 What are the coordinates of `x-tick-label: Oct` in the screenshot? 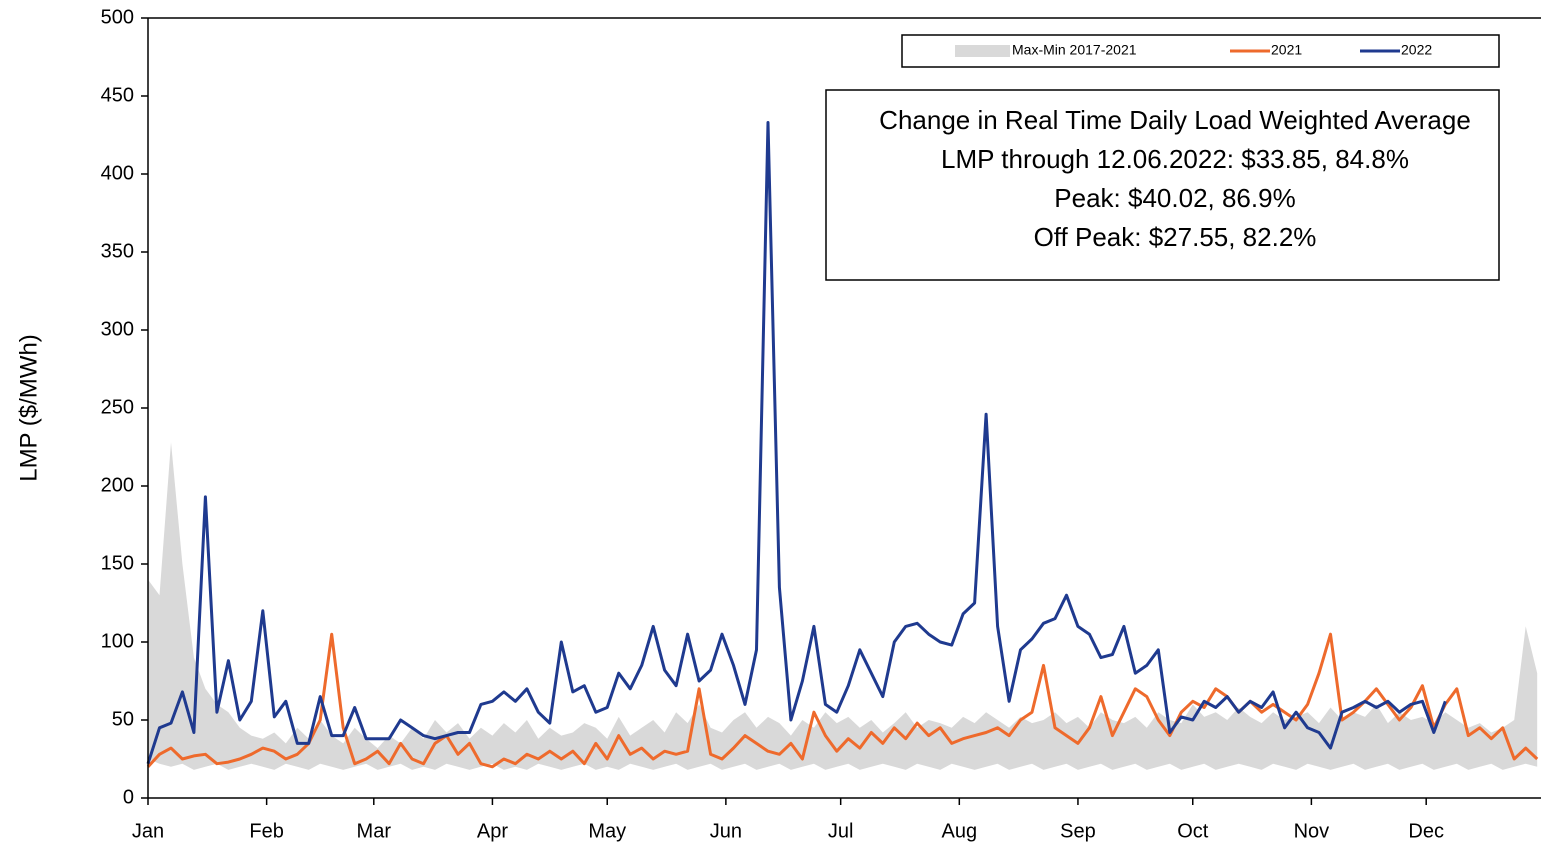 It's located at (1193, 831).